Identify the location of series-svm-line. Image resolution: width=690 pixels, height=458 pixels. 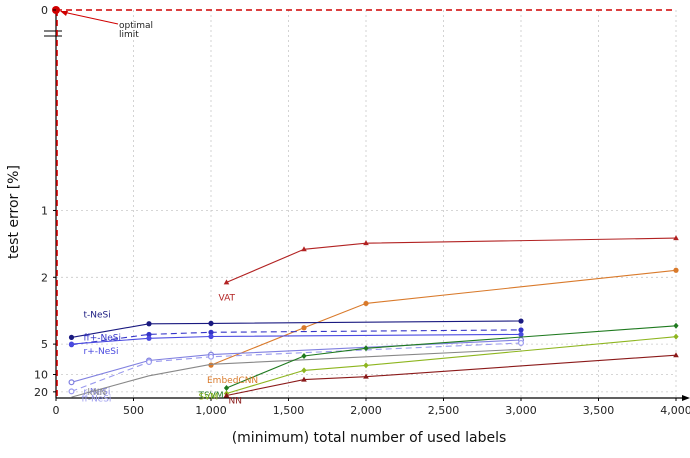
(451, 365).